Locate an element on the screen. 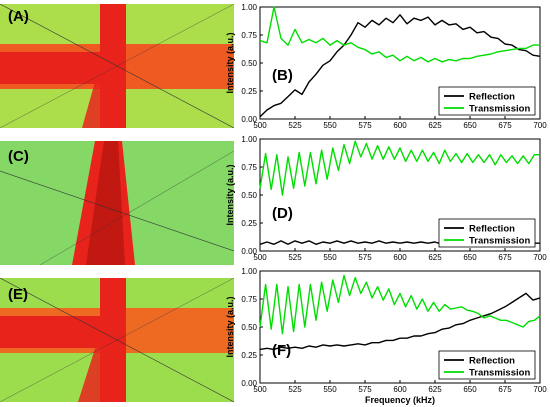 The image size is (550, 407). heatmap-image-e is located at coordinates (117, 340).